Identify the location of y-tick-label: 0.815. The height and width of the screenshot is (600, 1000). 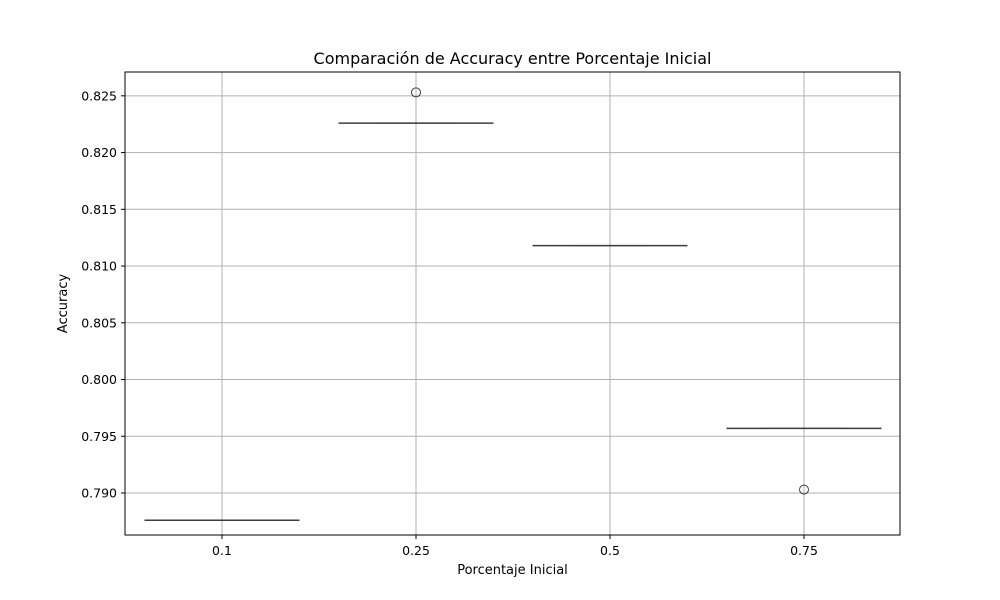
(99, 209).